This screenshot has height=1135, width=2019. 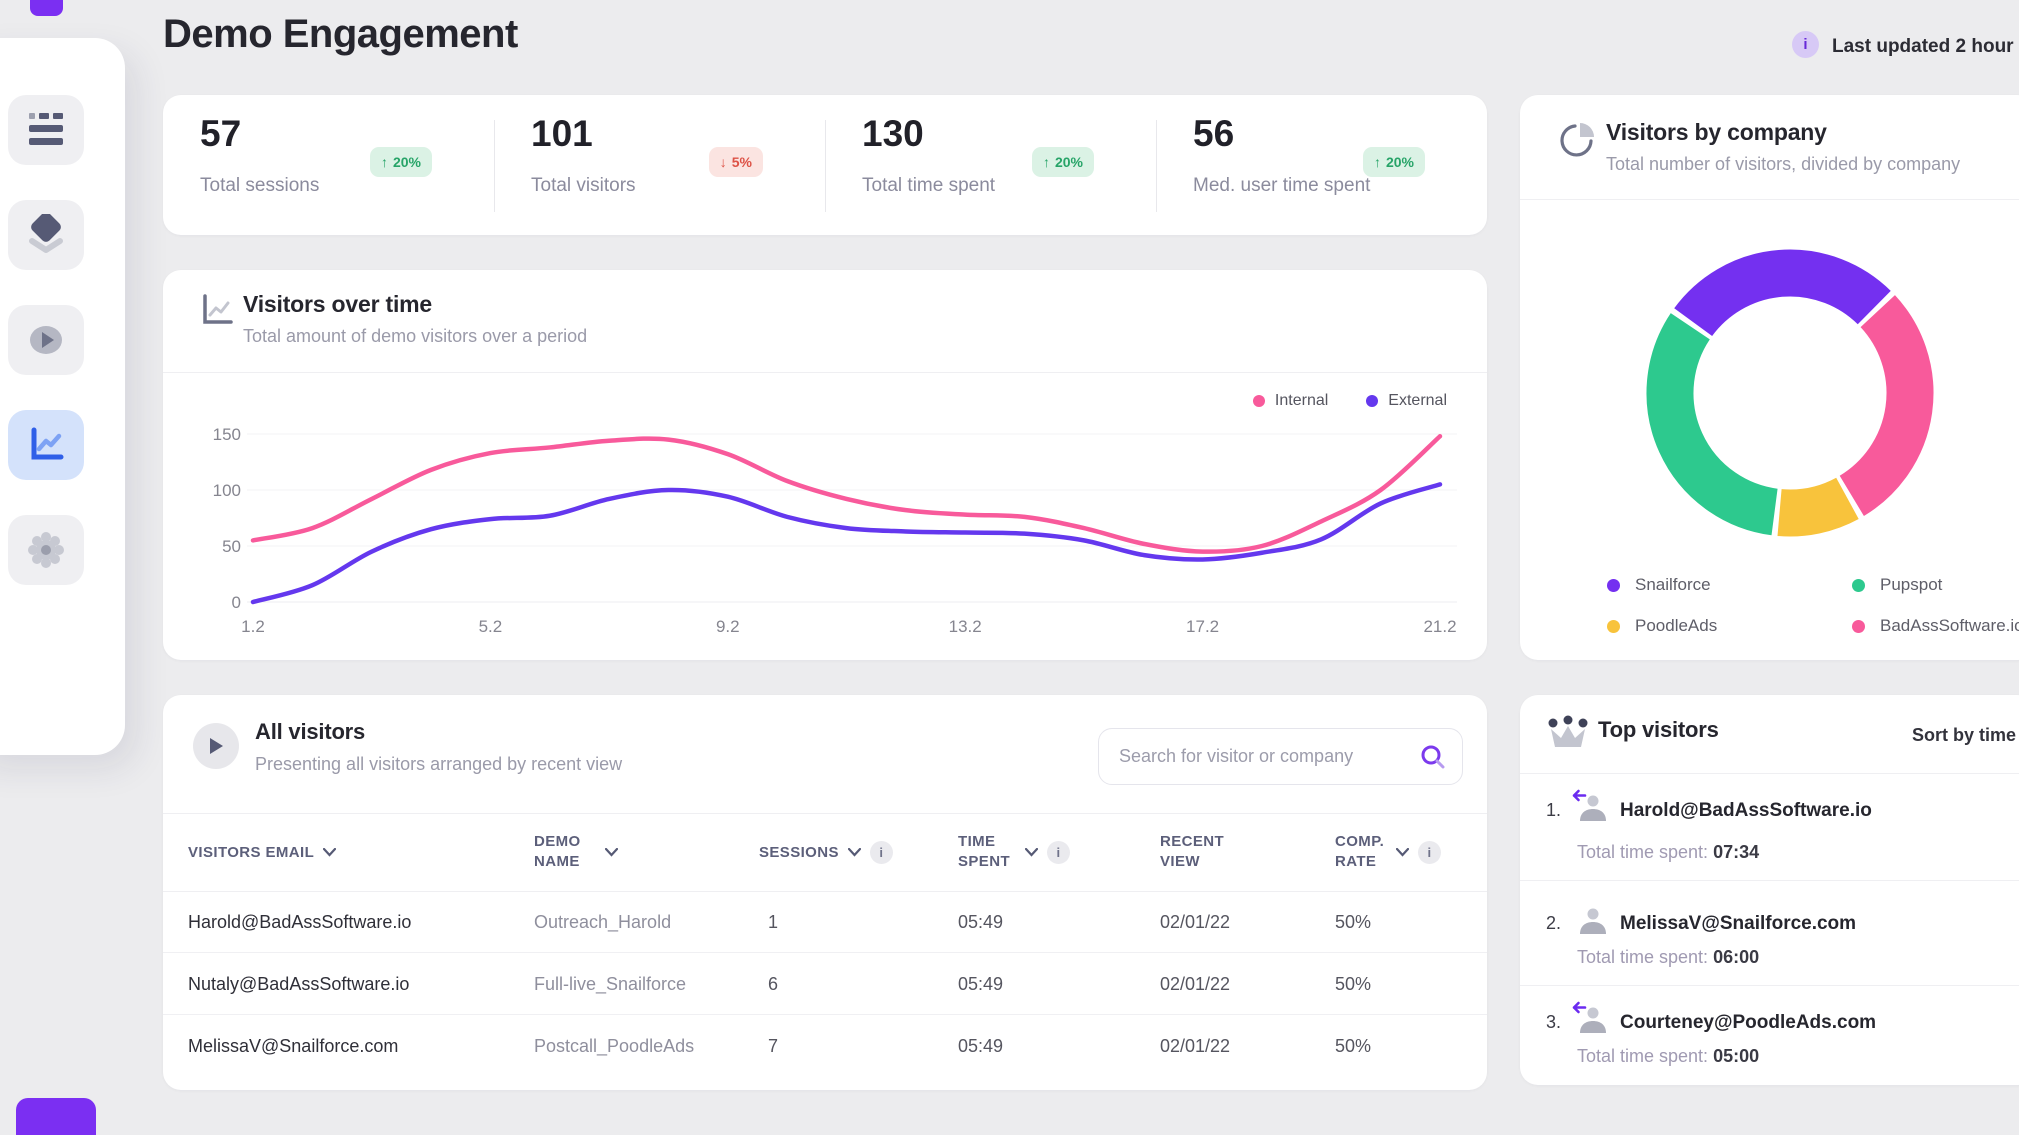 What do you see at coordinates (46, 445) in the screenshot?
I see `sidebar-item-analytics` at bounding box center [46, 445].